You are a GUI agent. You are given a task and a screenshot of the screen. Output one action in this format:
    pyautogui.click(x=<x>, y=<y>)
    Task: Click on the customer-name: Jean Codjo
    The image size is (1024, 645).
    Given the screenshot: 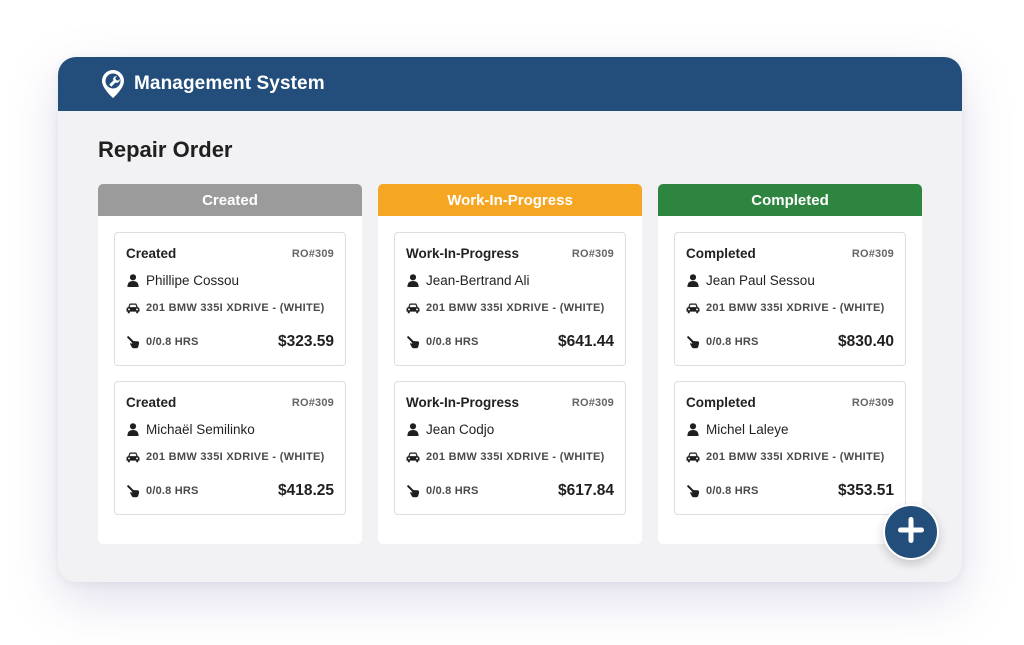 What is the action you would take?
    pyautogui.click(x=460, y=429)
    